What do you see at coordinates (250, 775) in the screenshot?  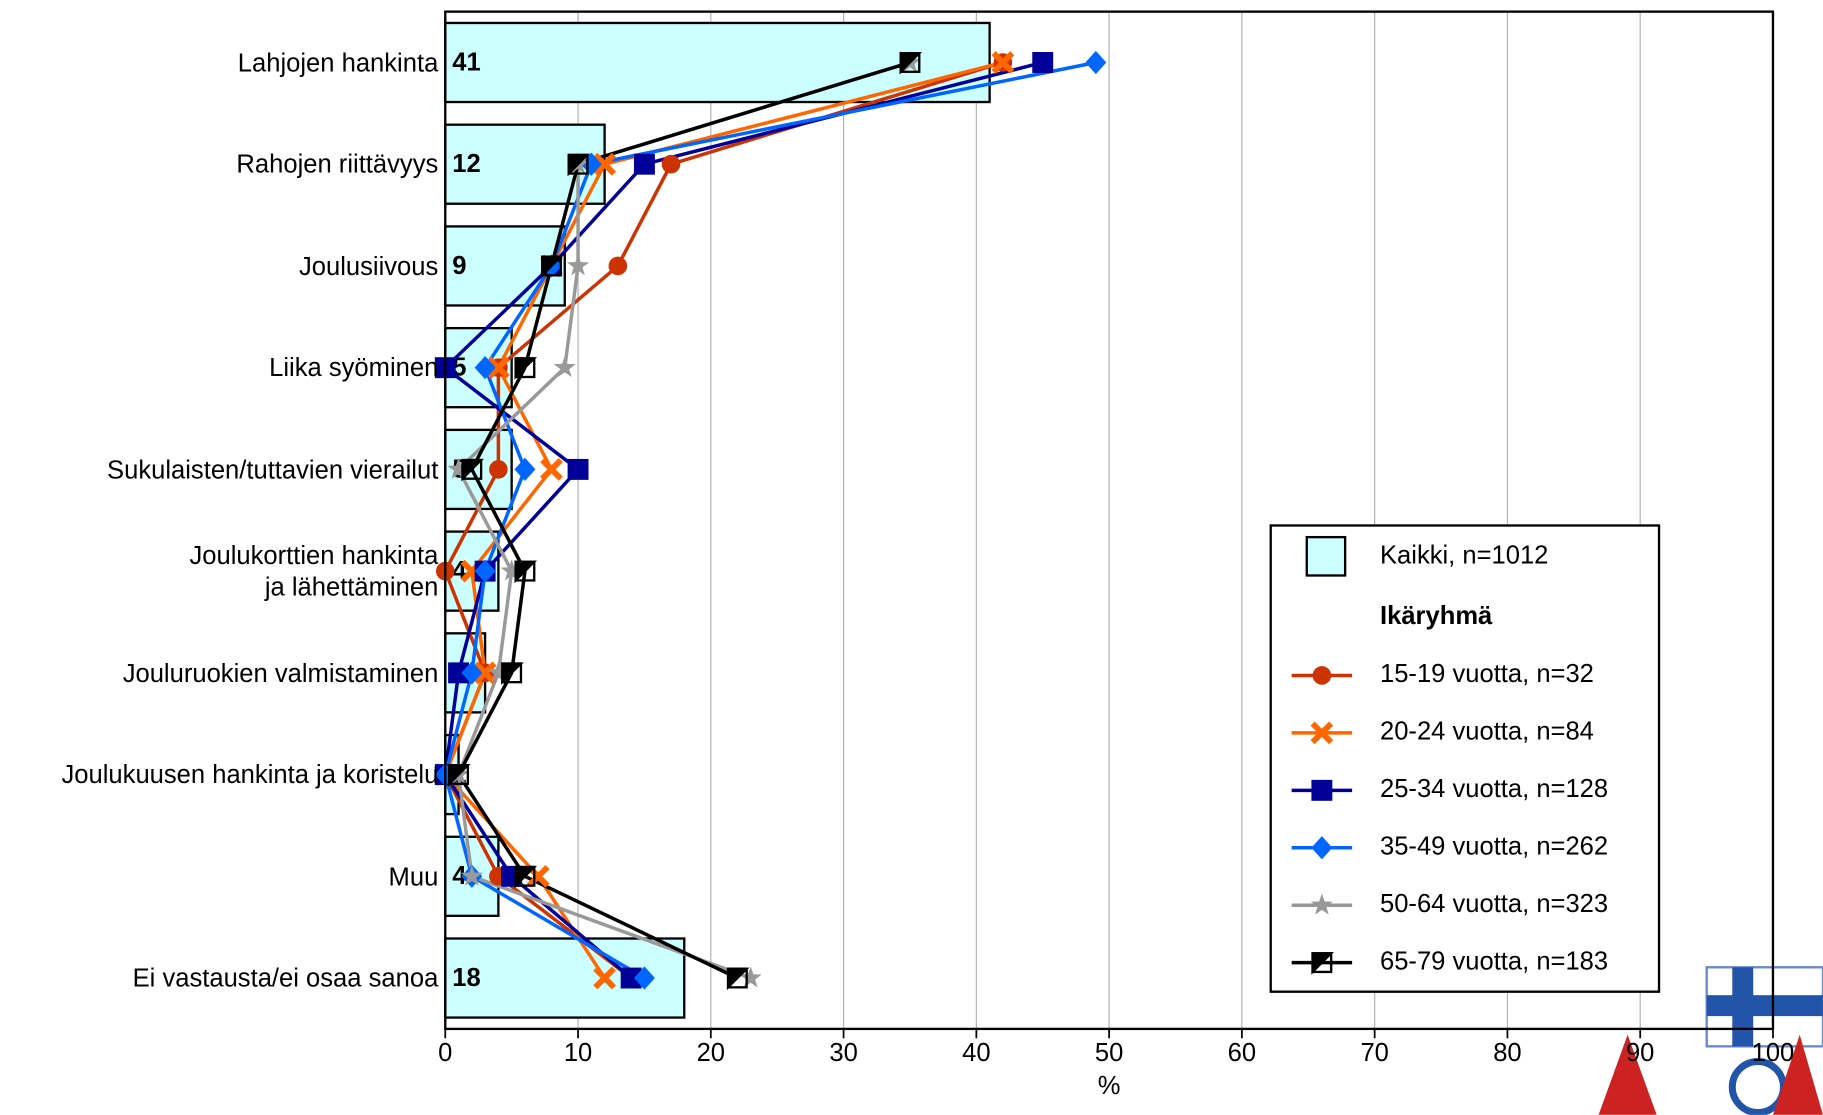 I see `category-label: Joulukuusen hankinta ja koristelu` at bounding box center [250, 775].